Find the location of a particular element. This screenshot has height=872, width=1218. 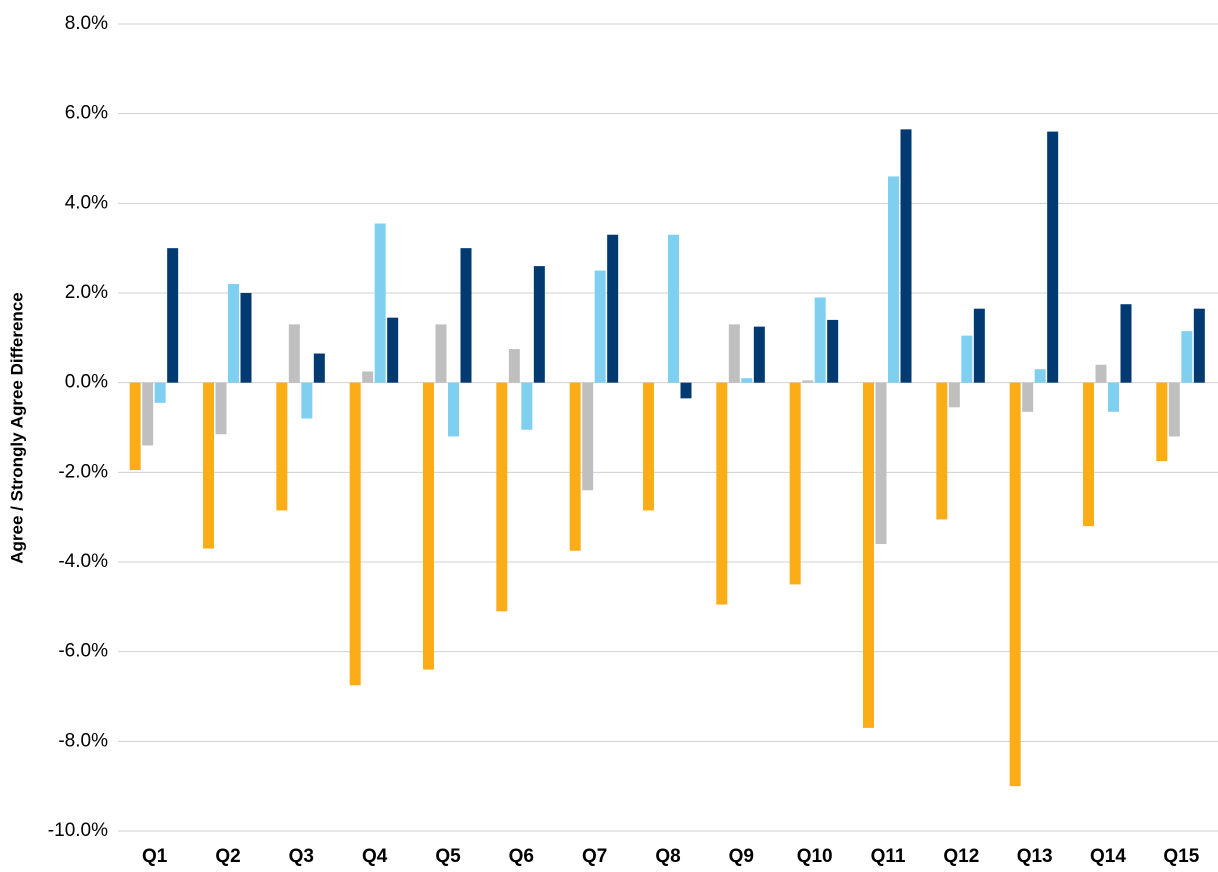

x-tick-label: Q3 is located at coordinates (301, 856).